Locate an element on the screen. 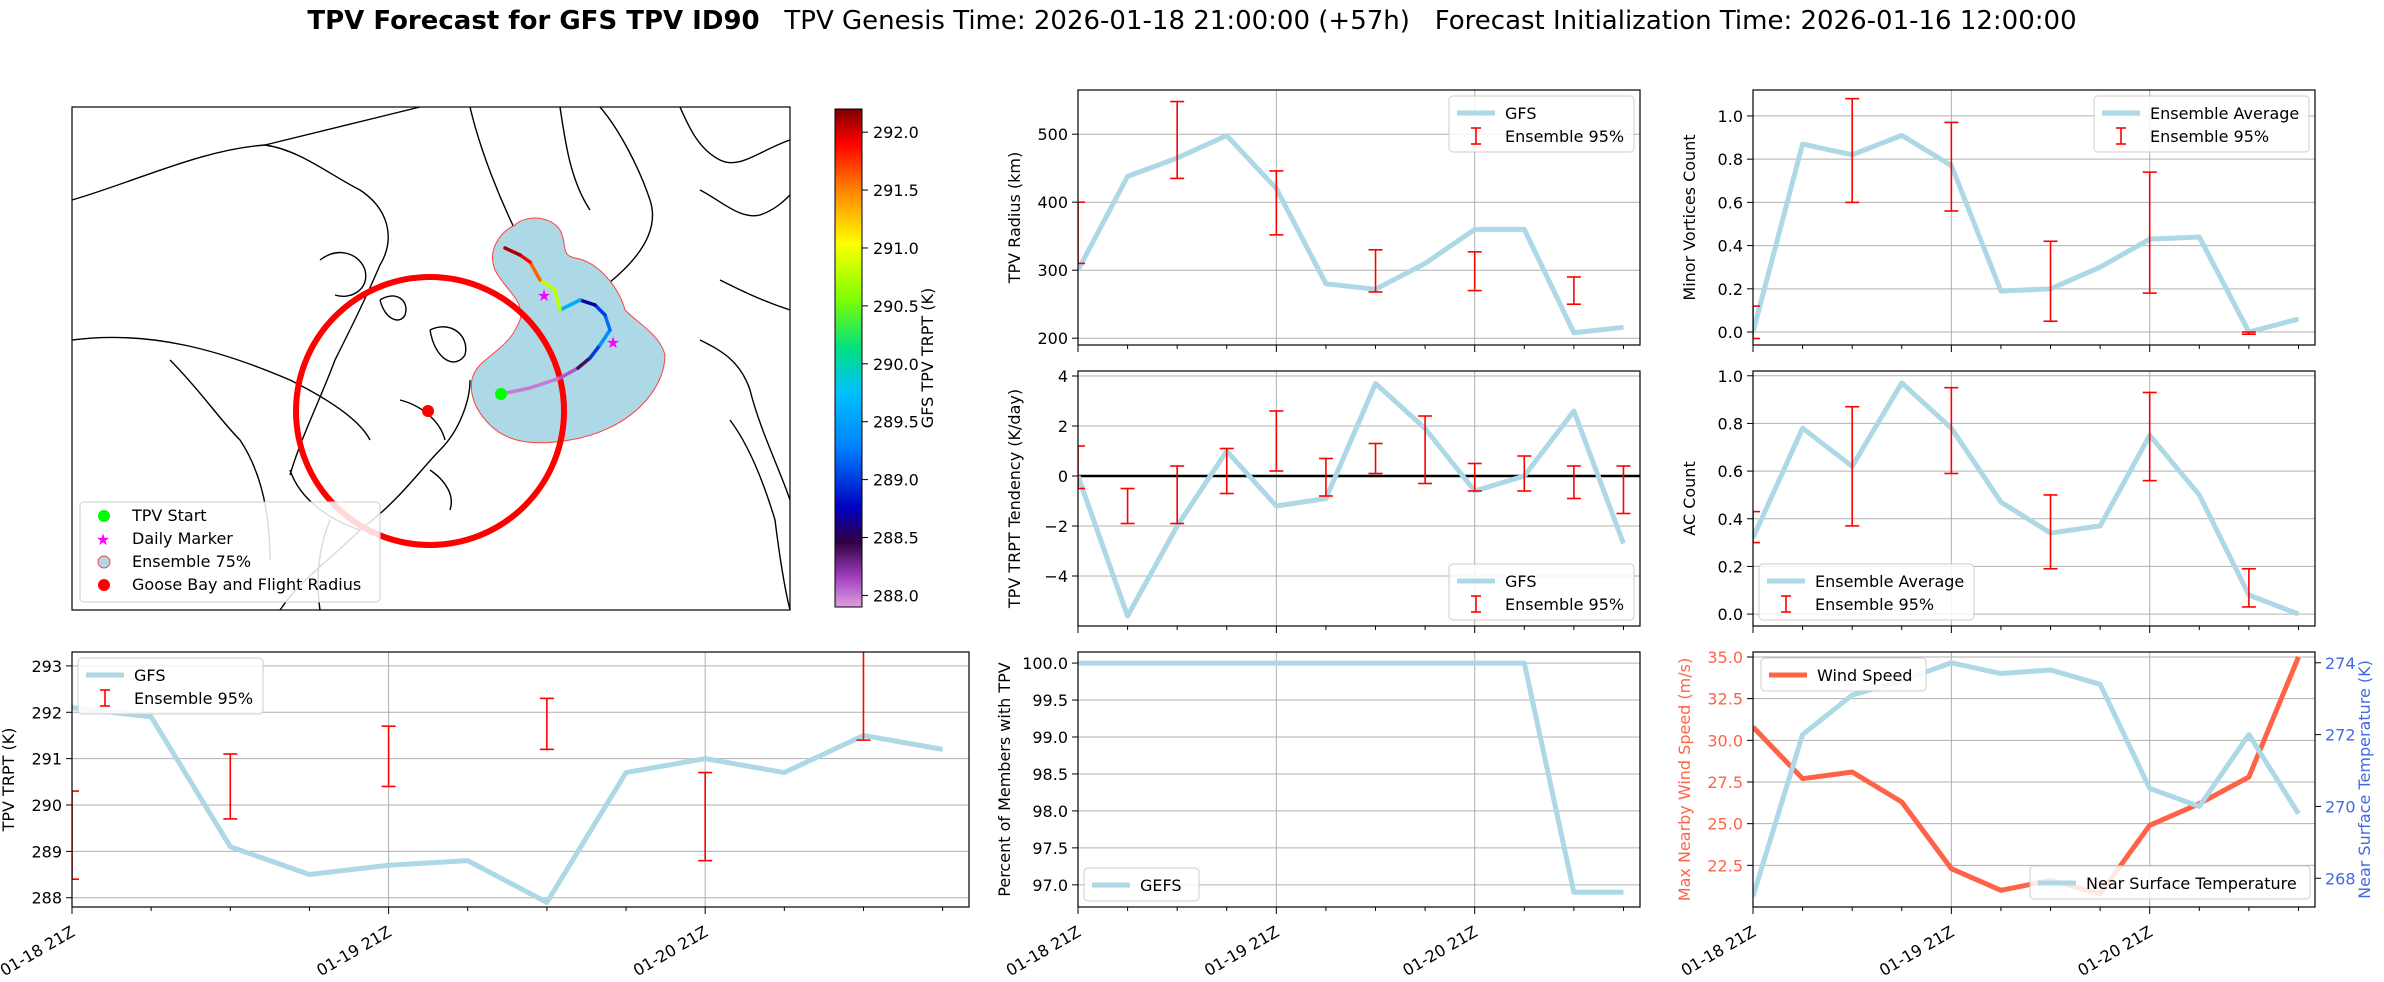  y-tick-label: −4 is located at coordinates (1056, 576).